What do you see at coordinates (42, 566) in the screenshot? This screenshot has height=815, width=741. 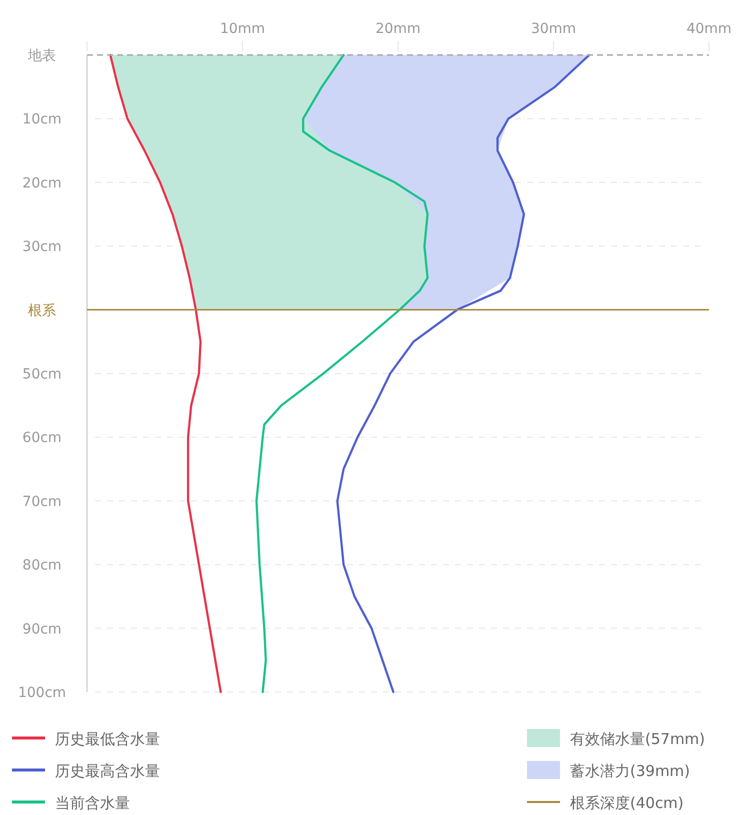 I see `y-tick-label: 80cm` at bounding box center [42, 566].